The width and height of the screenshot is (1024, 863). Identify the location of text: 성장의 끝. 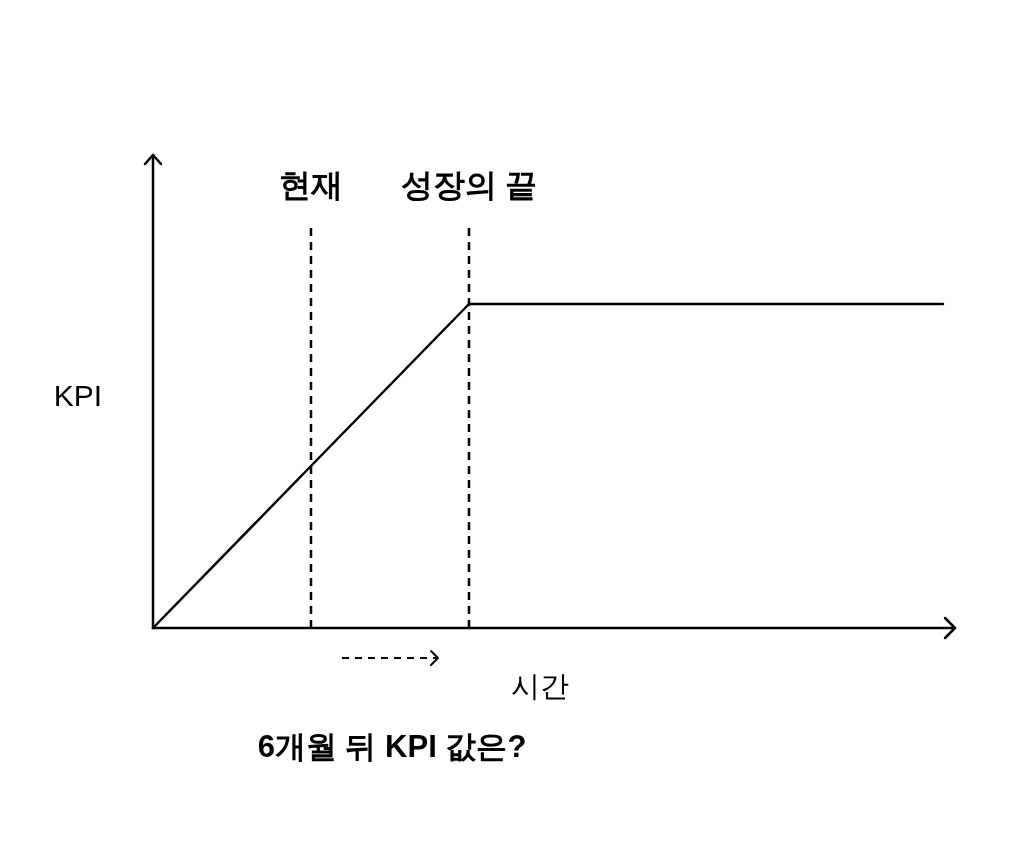
(469, 185).